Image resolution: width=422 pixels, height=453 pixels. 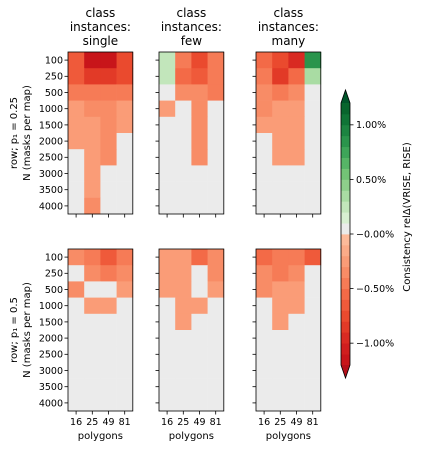 What do you see at coordinates (199, 422) in the screenshot?
I see `x-tick-label: 49` at bounding box center [199, 422].